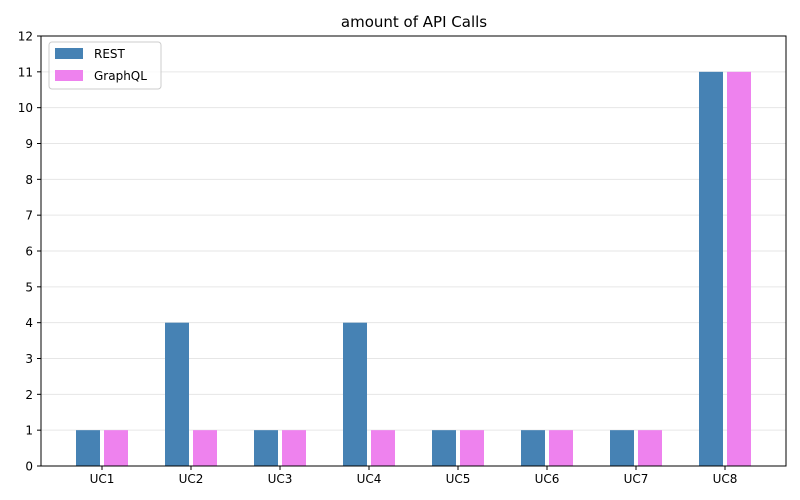 This screenshot has width=800, height=500. I want to click on bar-rest-uc2, so click(177, 394).